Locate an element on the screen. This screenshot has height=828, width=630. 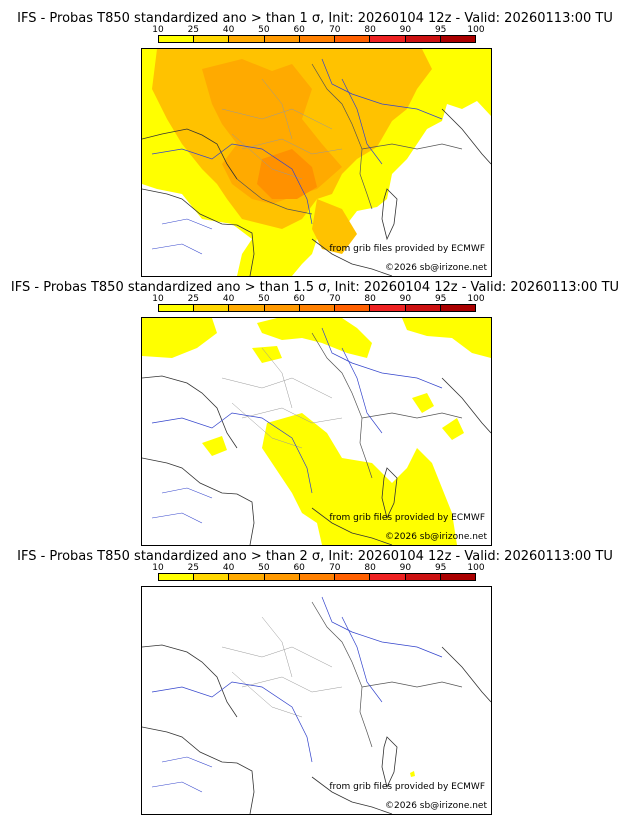
panel-3-colorbar is located at coordinates (317, 577).